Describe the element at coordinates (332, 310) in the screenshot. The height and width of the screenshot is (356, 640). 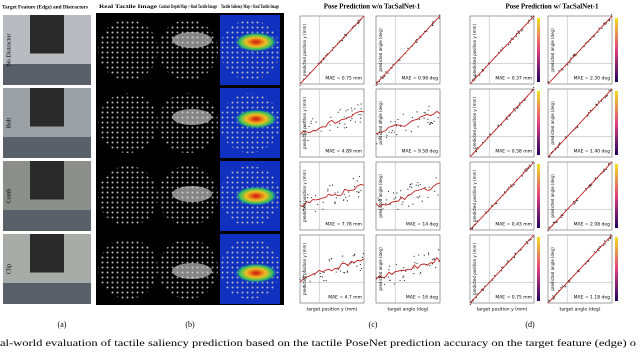
I see `x-axis-label: target position y (mm)` at that location.